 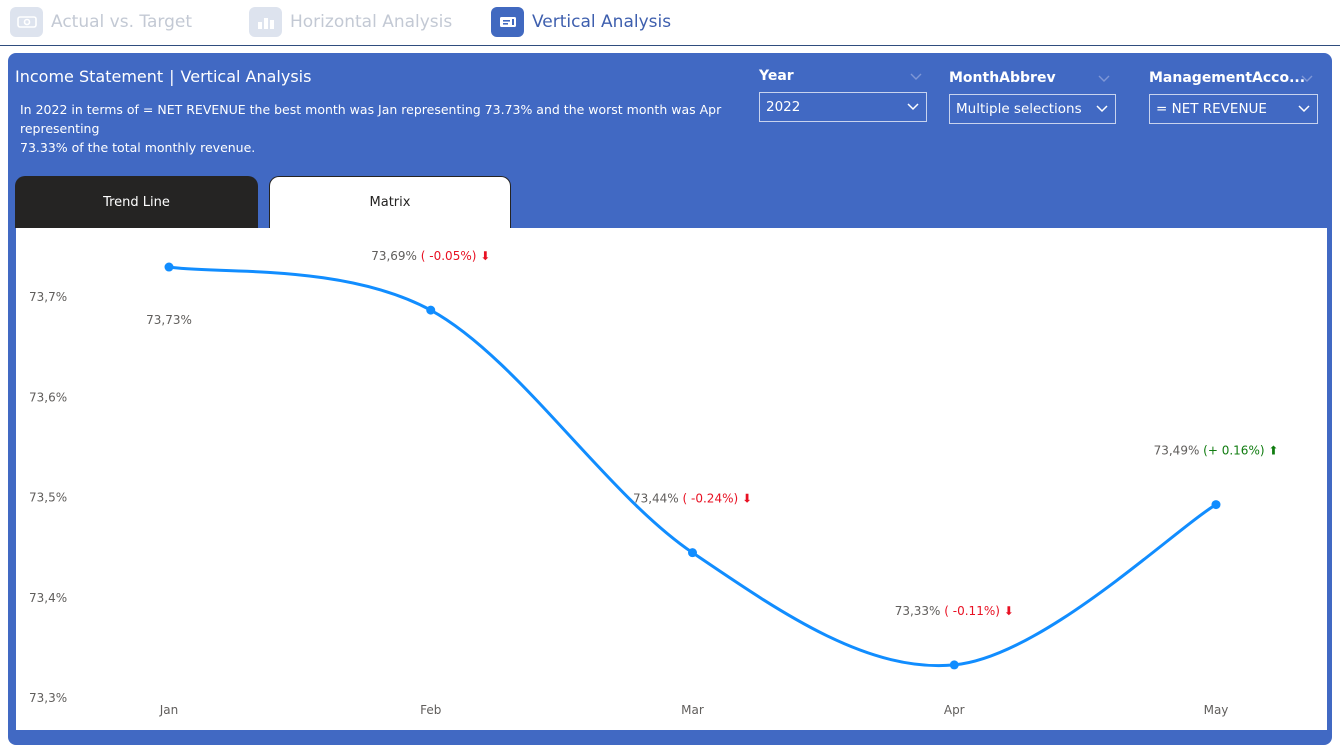 What do you see at coordinates (1177, 451) in the screenshot?
I see `data-label-value: 73,49%` at bounding box center [1177, 451].